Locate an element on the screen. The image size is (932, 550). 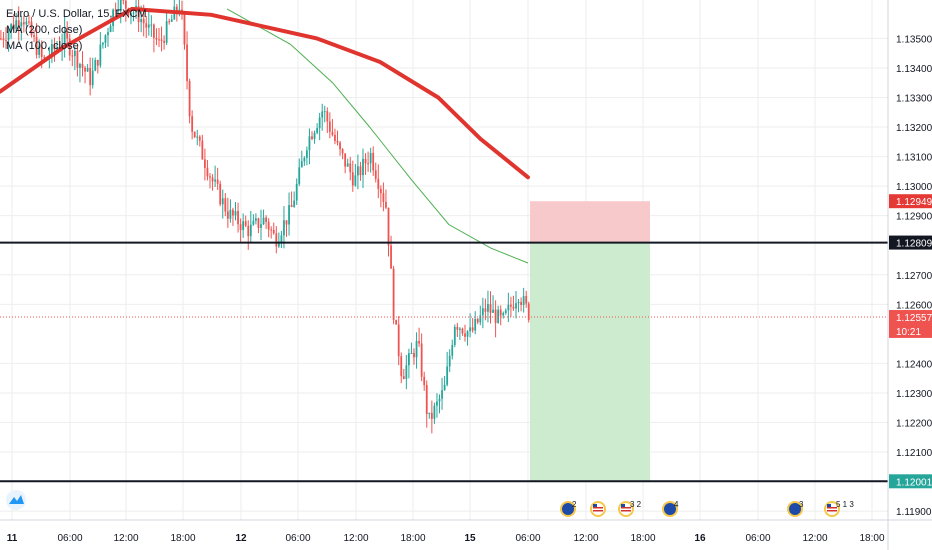
time-tick-label: 18:00 is located at coordinates (871, 538).